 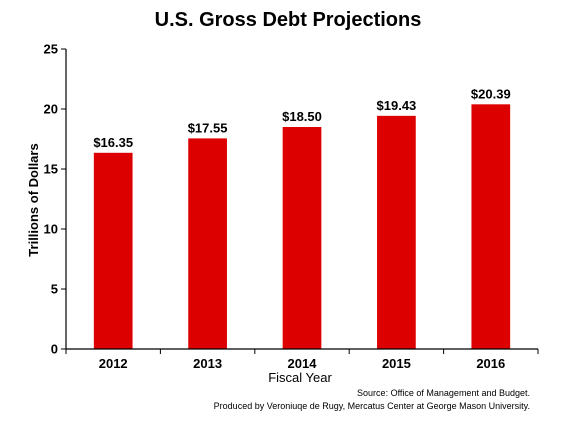 What do you see at coordinates (113, 363) in the screenshot?
I see `x-tick-label-2012: 2012` at bounding box center [113, 363].